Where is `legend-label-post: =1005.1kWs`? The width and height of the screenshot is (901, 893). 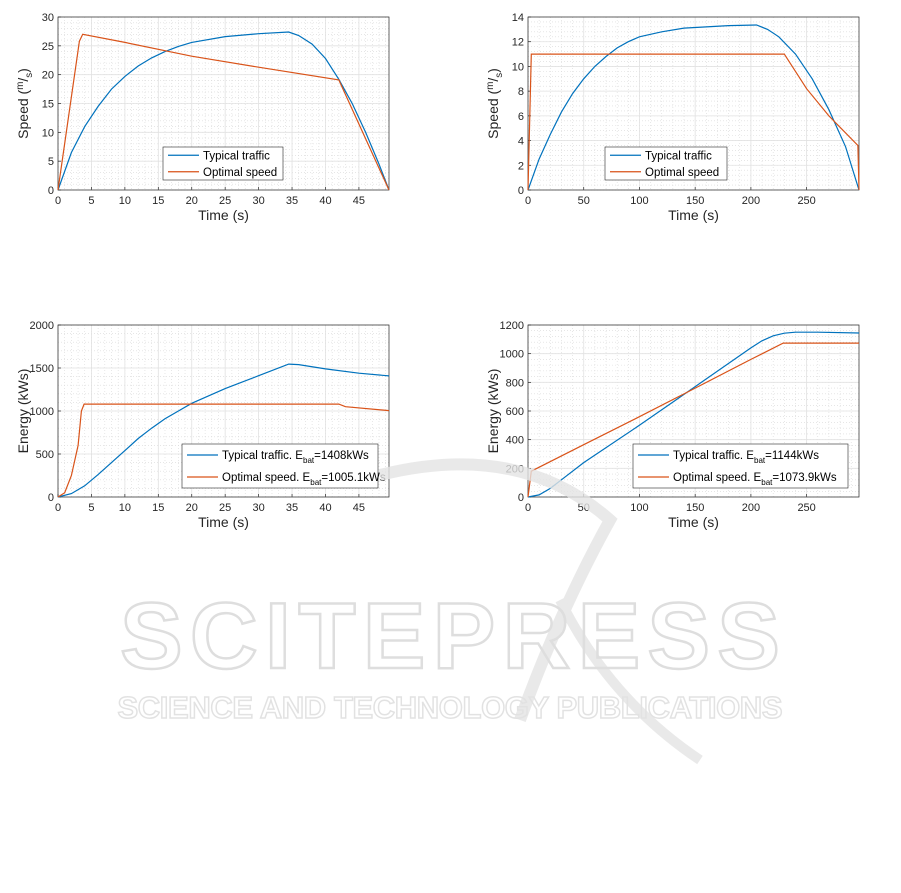 legend-label-post: =1005.1kWs is located at coordinates (353, 478).